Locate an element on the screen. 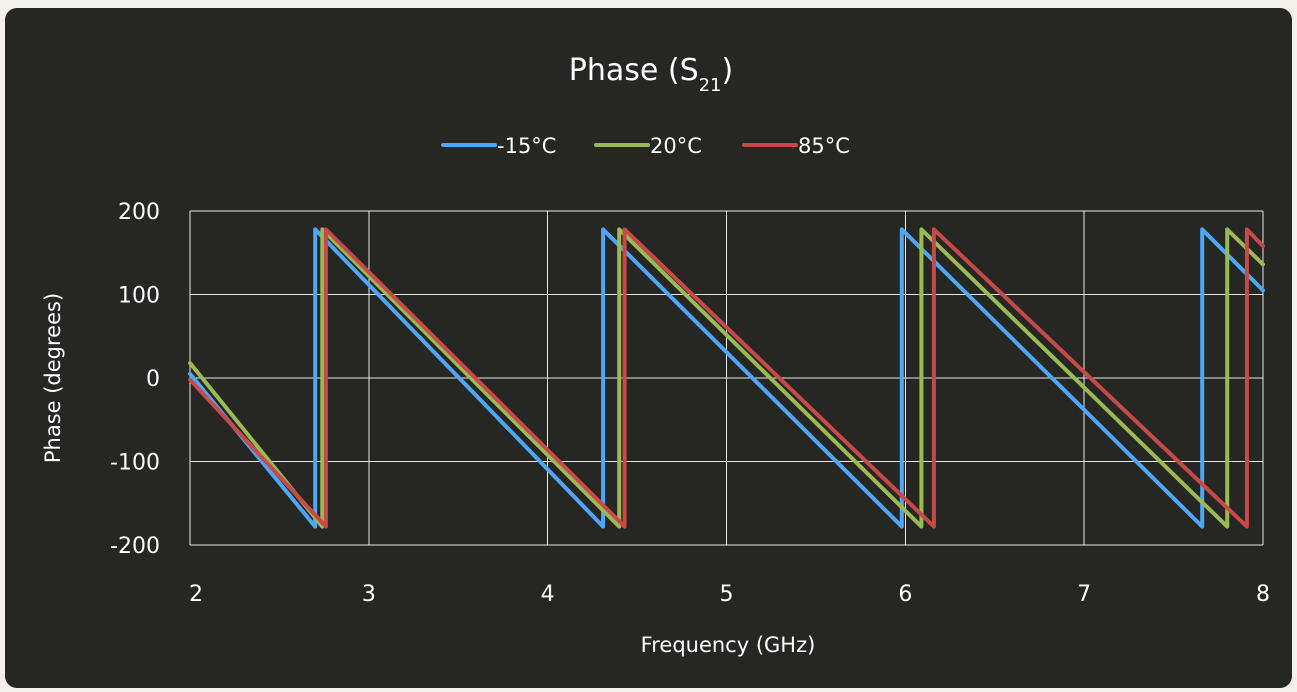 The height and width of the screenshot is (692, 1297). x-tick-label: 5 is located at coordinates (727, 594).